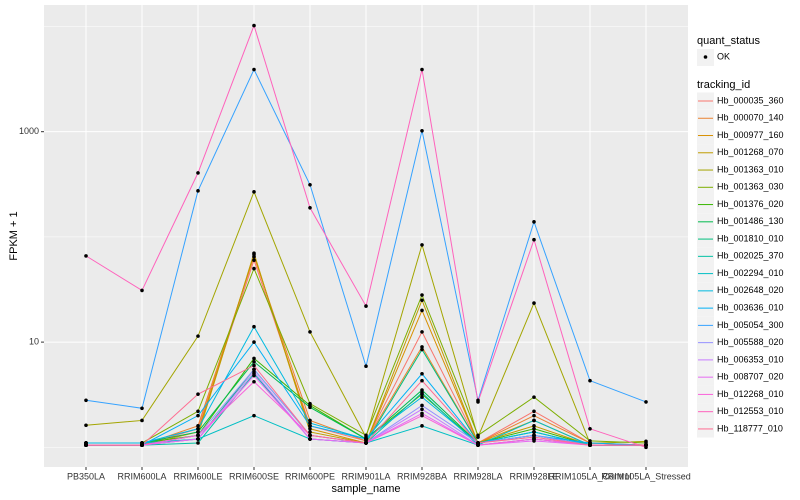 This screenshot has width=800, height=500. What do you see at coordinates (723, 85) in the screenshot?
I see `legend-title: tracking_id` at bounding box center [723, 85].